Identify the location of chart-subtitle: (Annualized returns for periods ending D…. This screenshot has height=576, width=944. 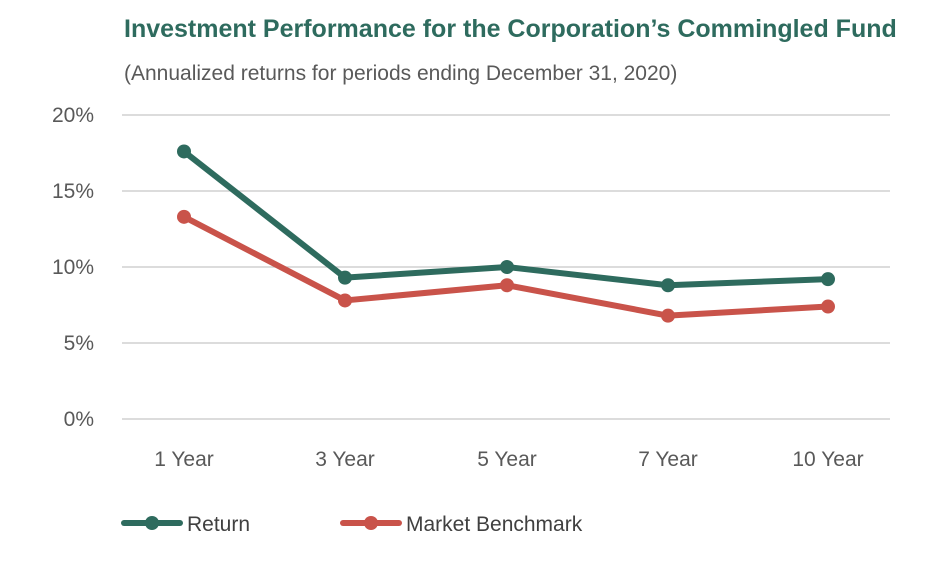
(400, 73).